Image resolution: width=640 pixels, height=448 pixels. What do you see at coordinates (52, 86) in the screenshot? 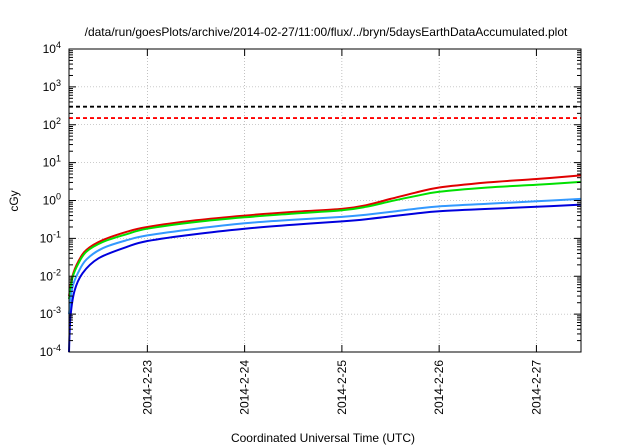
I see `y-tick-label: 10³` at bounding box center [52, 86].